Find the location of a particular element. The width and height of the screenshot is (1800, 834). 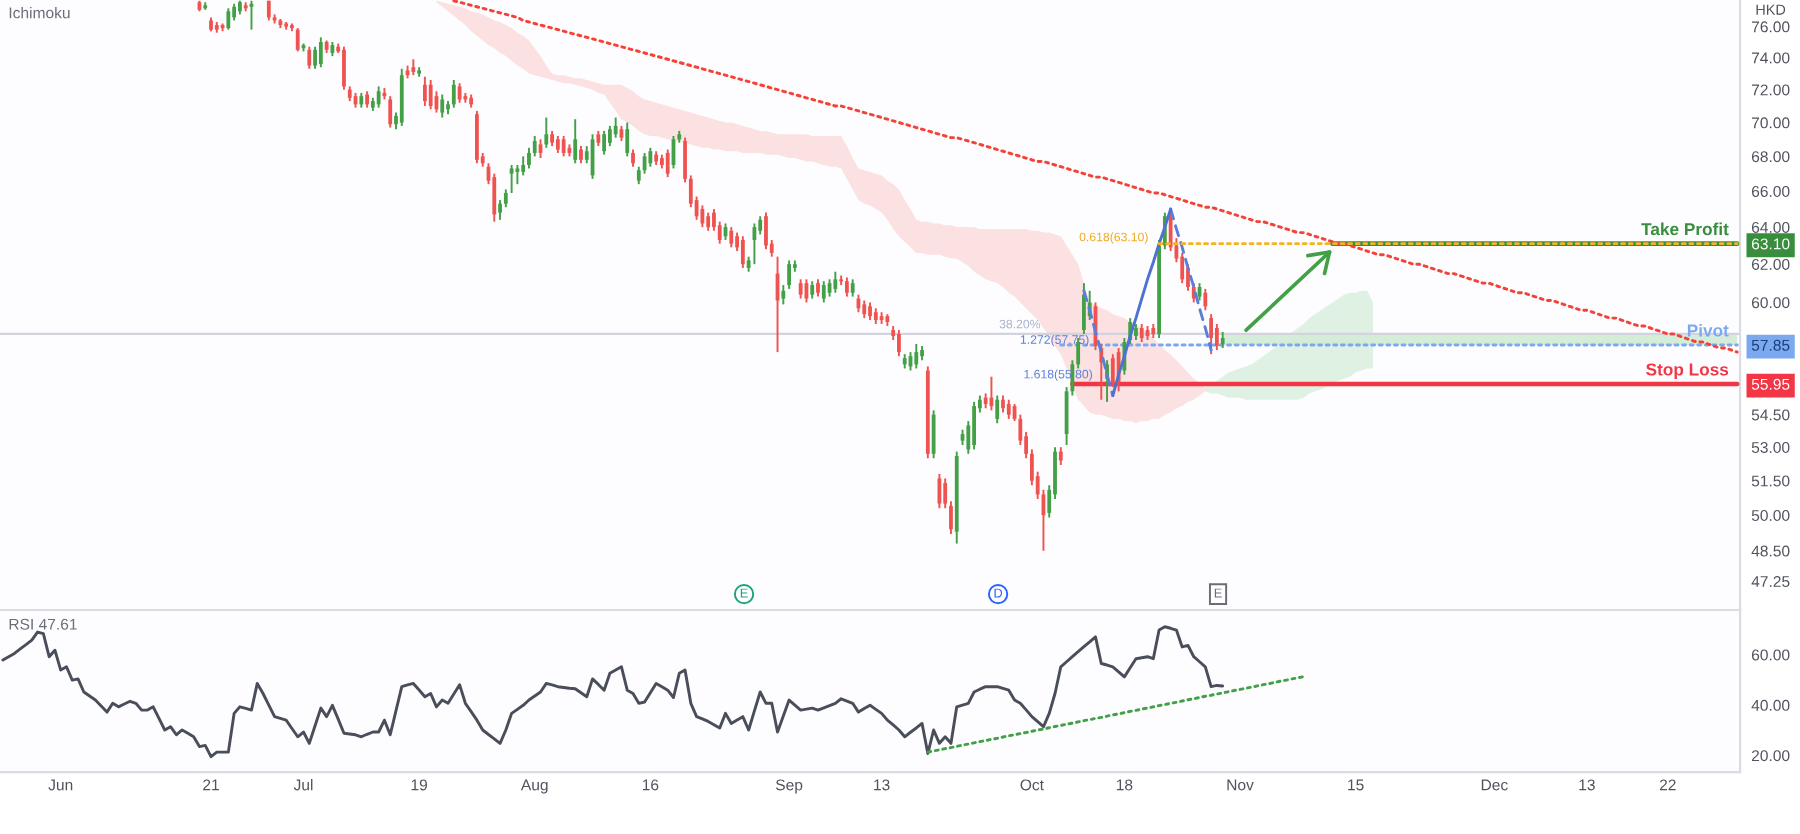

series-label: Pivot is located at coordinates (1708, 330).